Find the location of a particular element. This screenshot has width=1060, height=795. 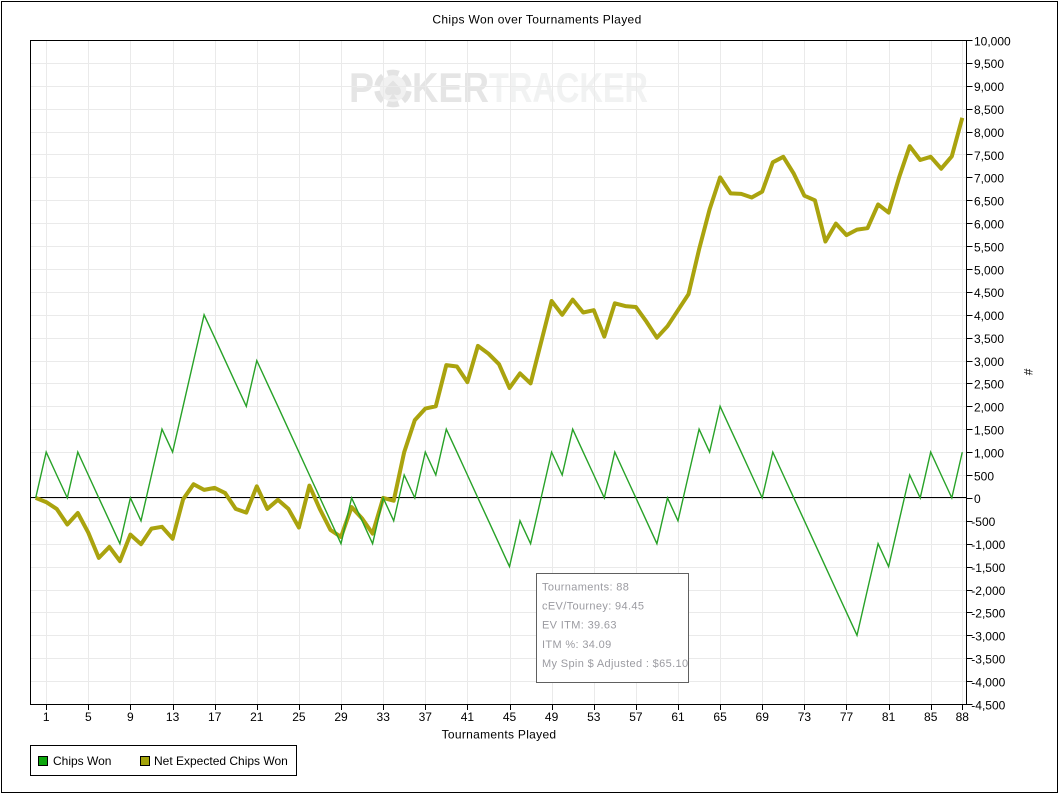

svg-text: -1,000 is located at coordinates (988, 545).